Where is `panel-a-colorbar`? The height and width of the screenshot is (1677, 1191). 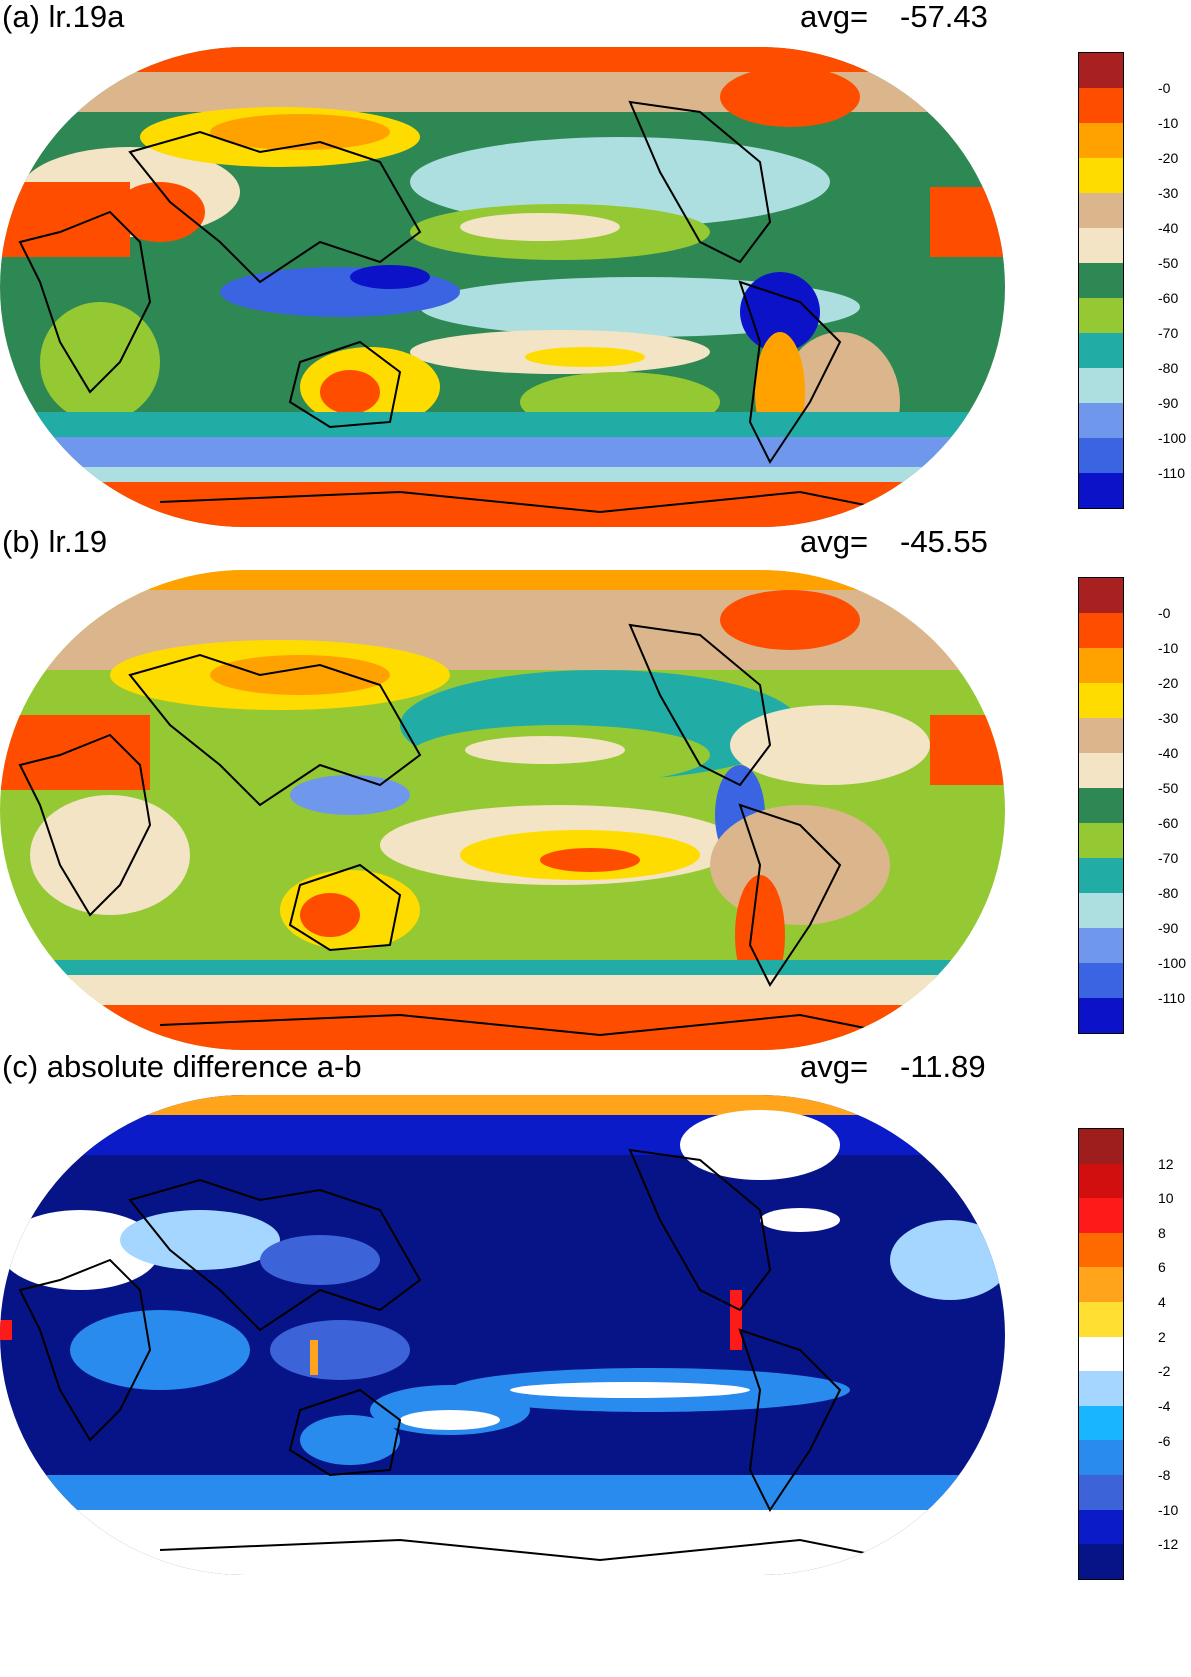
panel-a-colorbar is located at coordinates (1101, 280).